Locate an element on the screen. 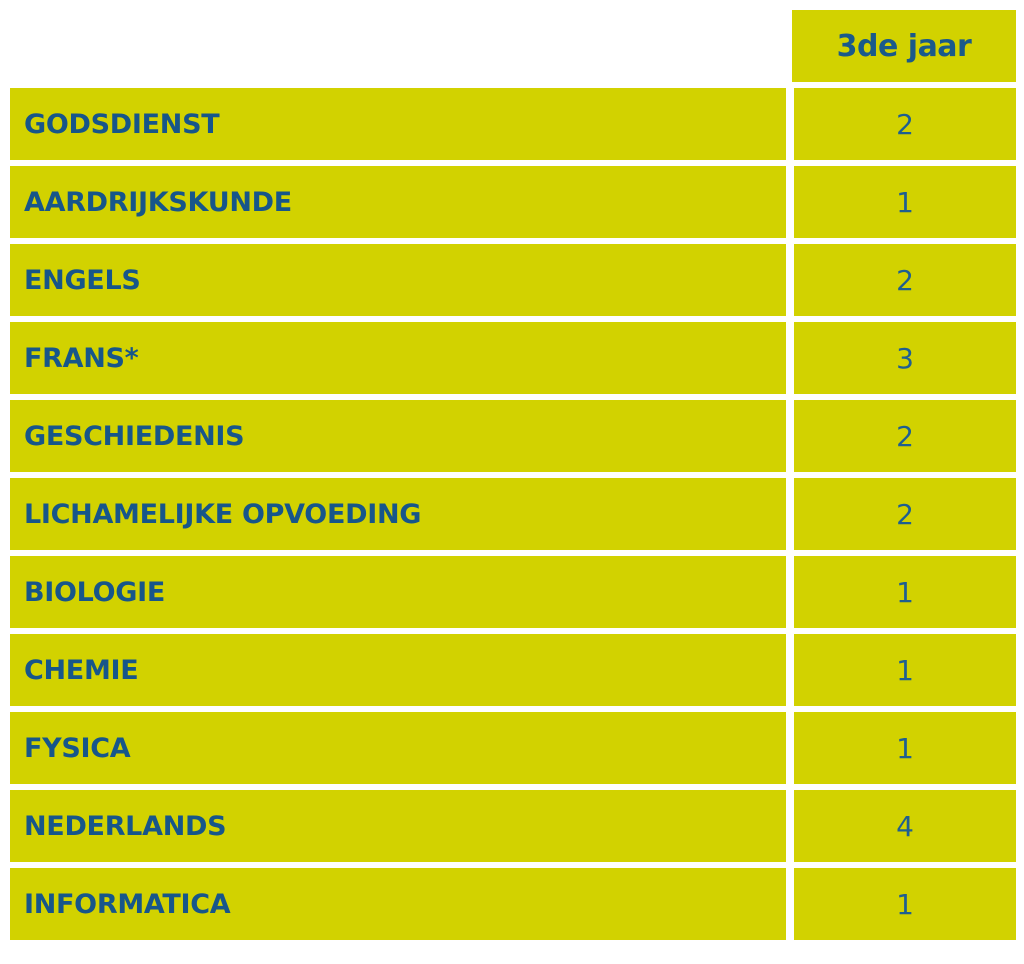 The width and height of the screenshot is (1024, 964). table-row: LICHAMELIJKE OPVOEDING 2 is located at coordinates (513, 514).